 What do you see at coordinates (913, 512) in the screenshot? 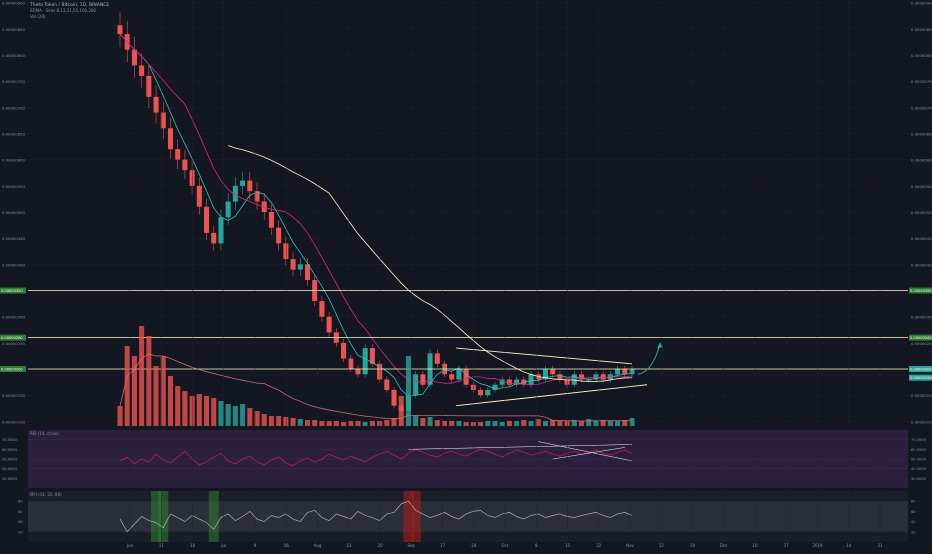
I see `mfi-tick-label-right: 60` at bounding box center [913, 512].